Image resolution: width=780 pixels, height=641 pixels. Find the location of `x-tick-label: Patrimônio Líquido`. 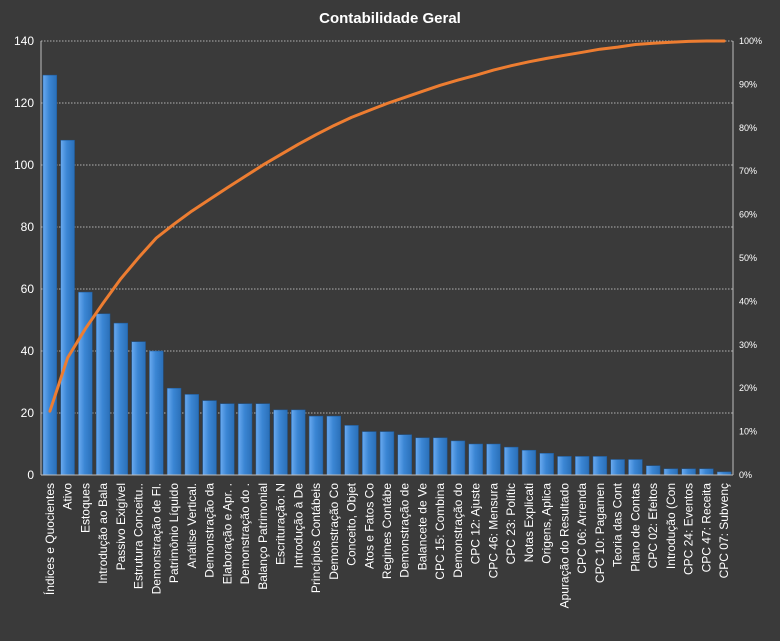

x-tick-label: Patrimônio Líquido is located at coordinates (174, 533).